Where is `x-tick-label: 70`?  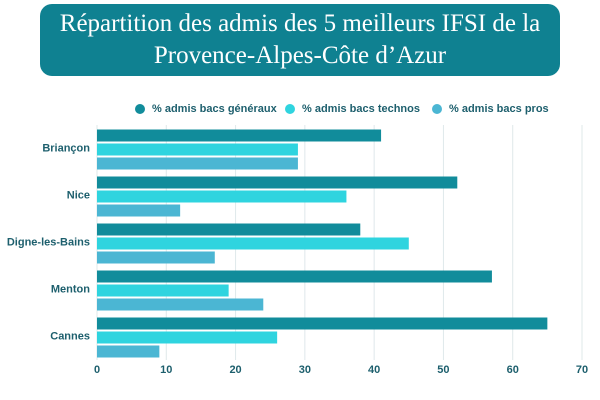
x-tick-label: 70 is located at coordinates (582, 370).